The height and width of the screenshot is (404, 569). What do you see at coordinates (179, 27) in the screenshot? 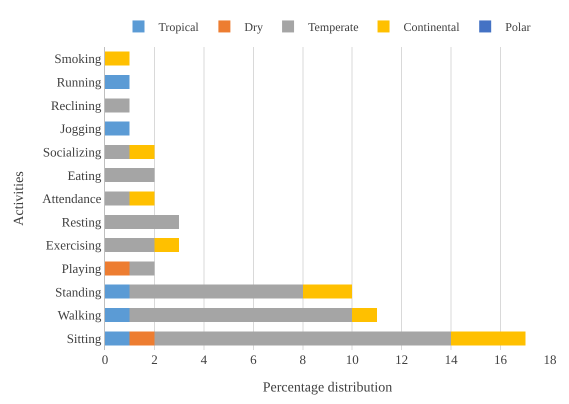
I see `legend-label: Tropical` at bounding box center [179, 27].